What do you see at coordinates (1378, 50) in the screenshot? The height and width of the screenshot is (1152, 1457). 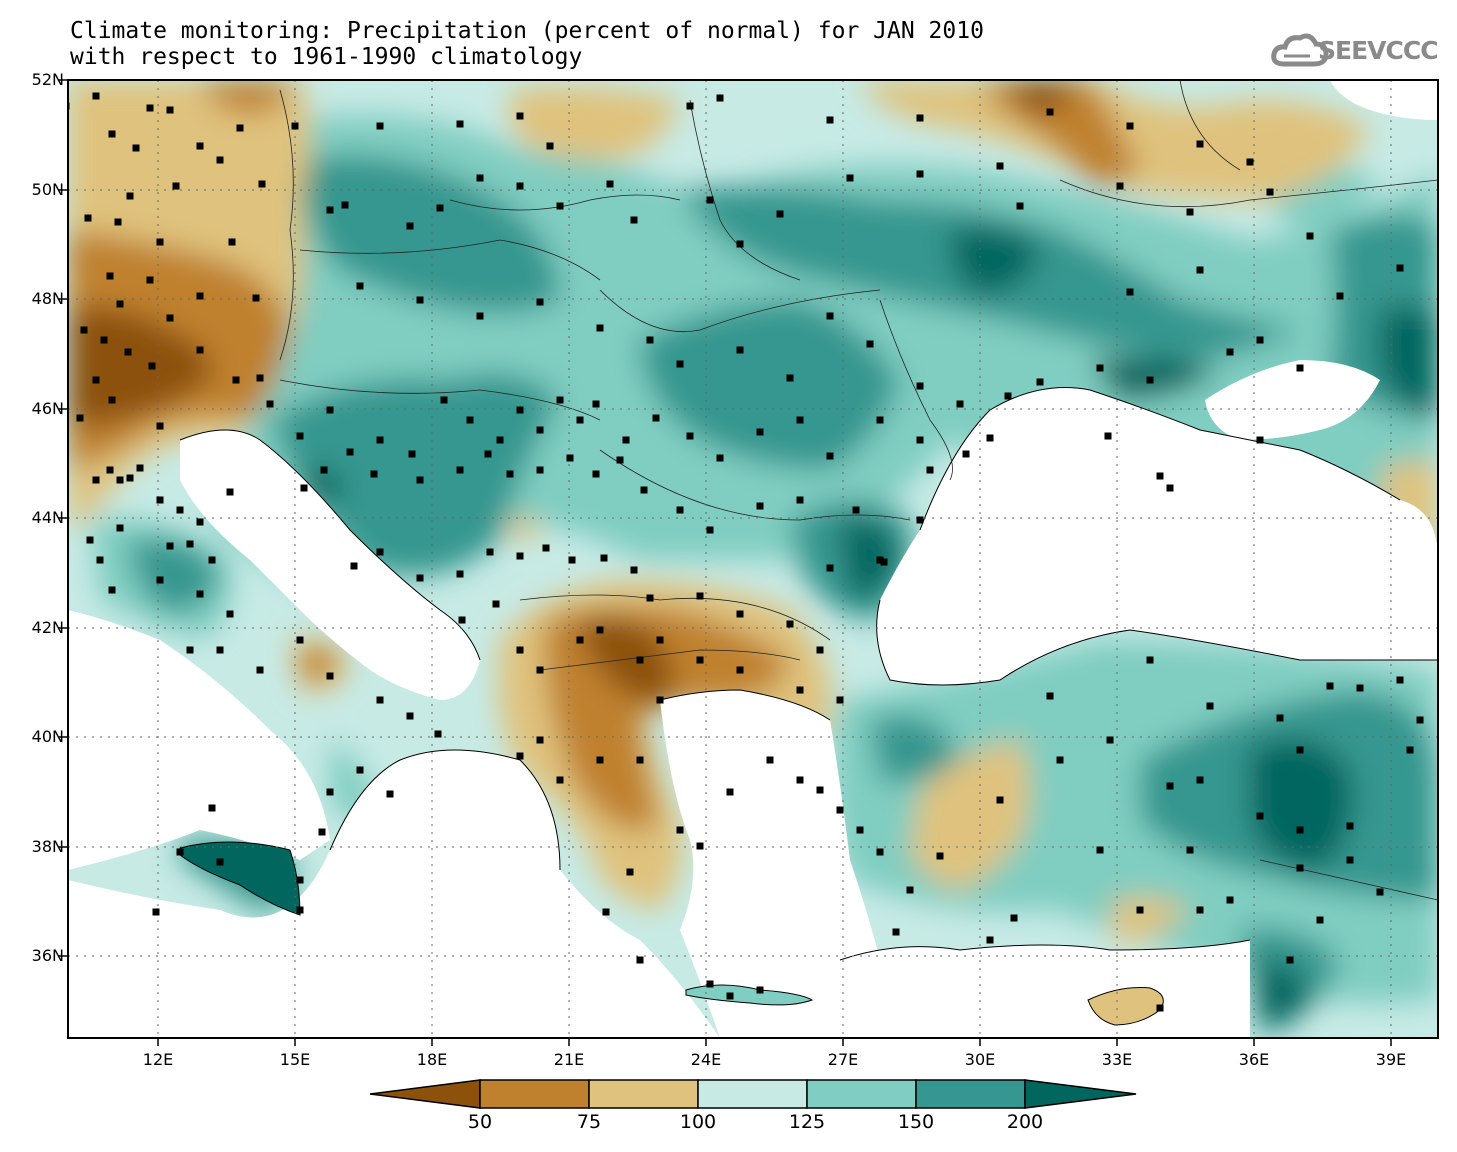 I see `logo-text: SEEVCCC` at bounding box center [1378, 50].